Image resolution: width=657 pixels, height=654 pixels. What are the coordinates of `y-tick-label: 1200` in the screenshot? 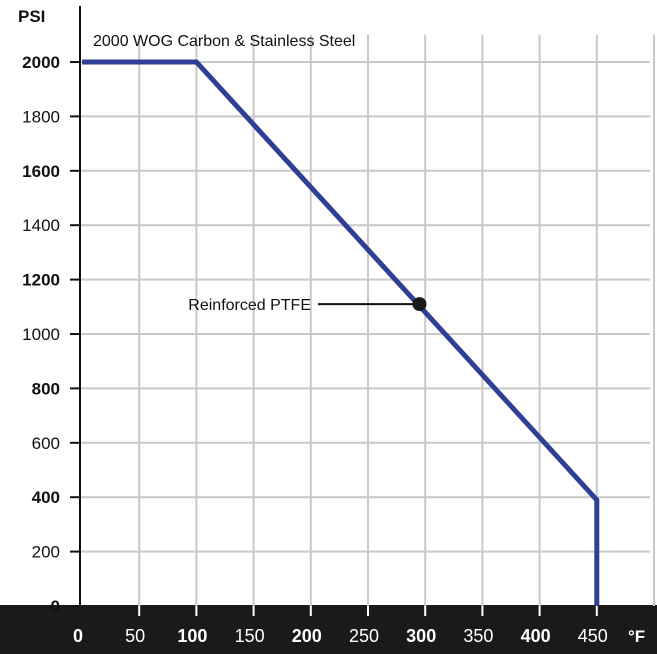 It's located at (41, 280).